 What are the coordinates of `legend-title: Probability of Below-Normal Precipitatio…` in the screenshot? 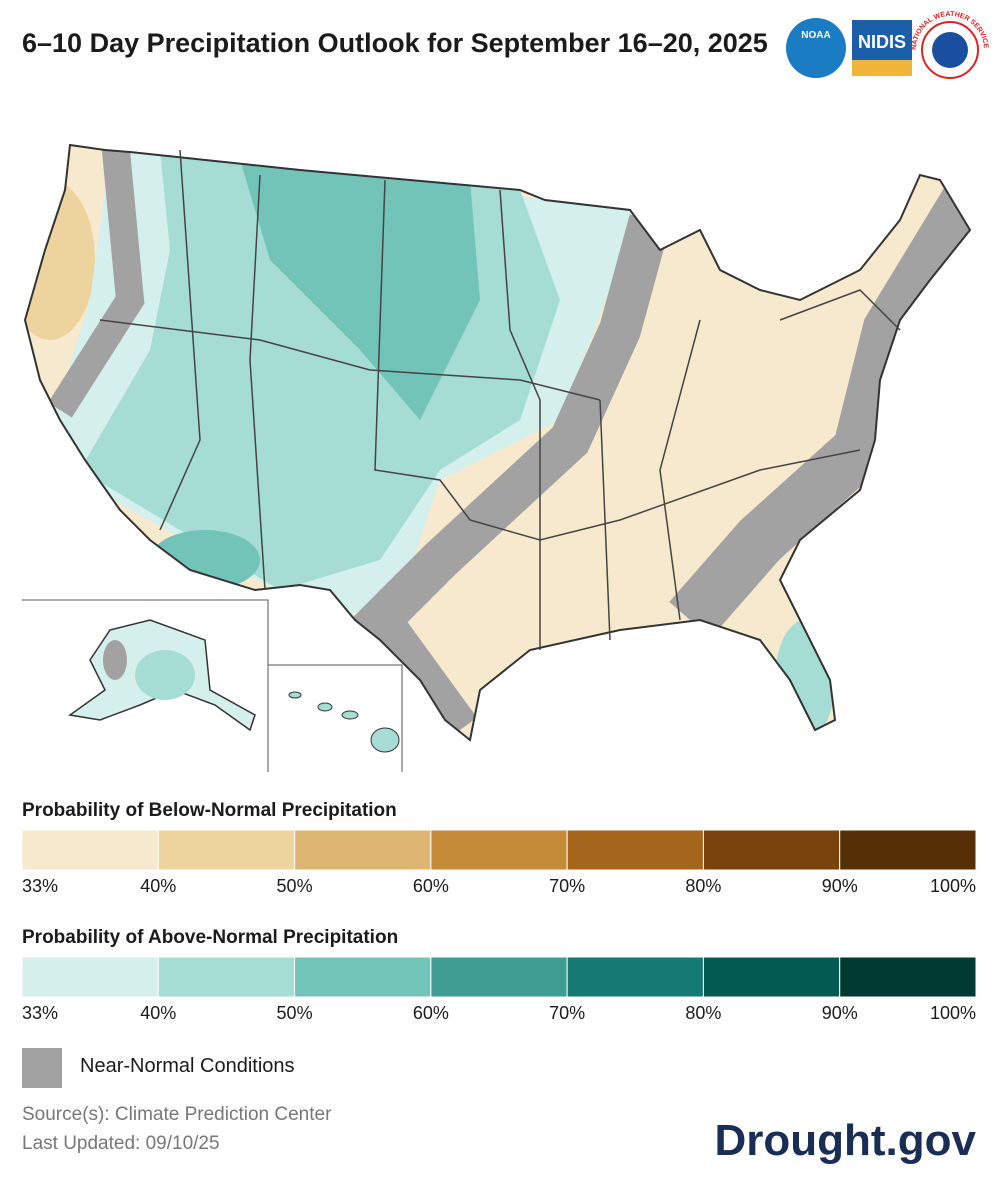 It's located at (209, 810).